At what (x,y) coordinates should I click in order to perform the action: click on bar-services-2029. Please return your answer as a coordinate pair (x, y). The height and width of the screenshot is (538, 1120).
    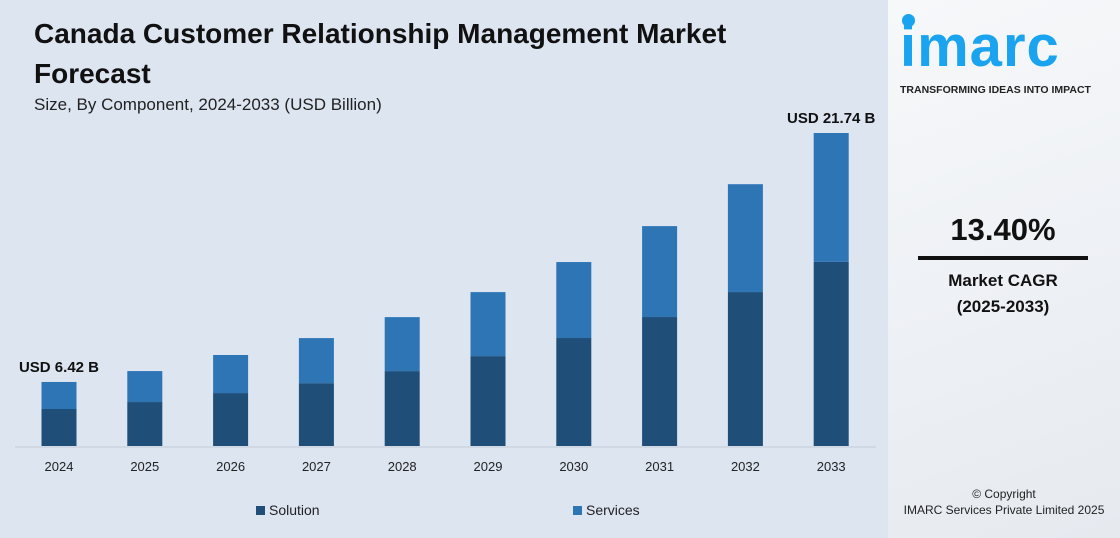
    Looking at the image, I should click on (488, 324).